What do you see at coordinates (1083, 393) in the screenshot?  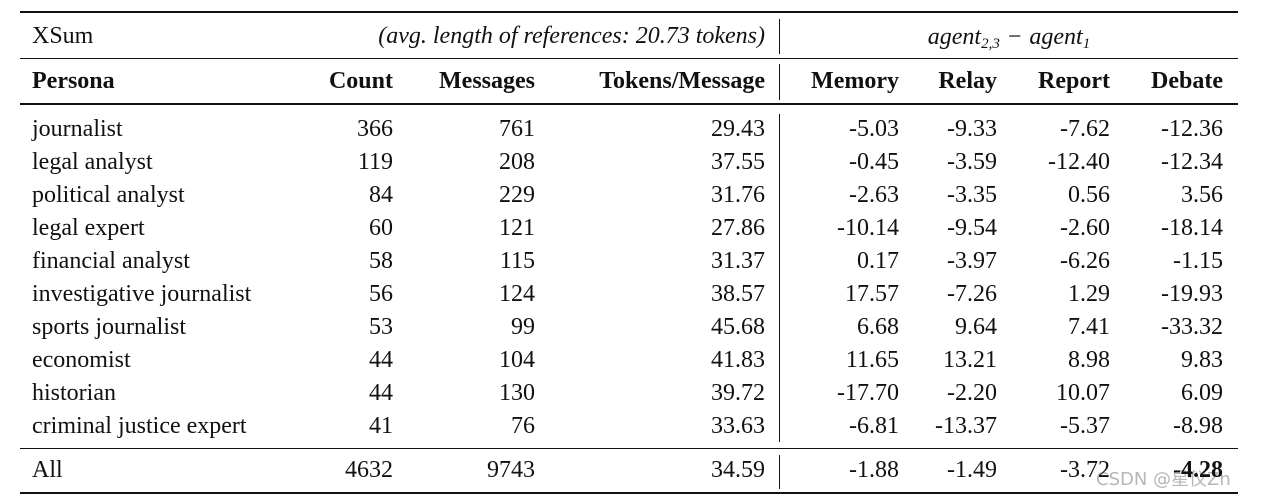 I see `cell-value: 10.07` at bounding box center [1083, 393].